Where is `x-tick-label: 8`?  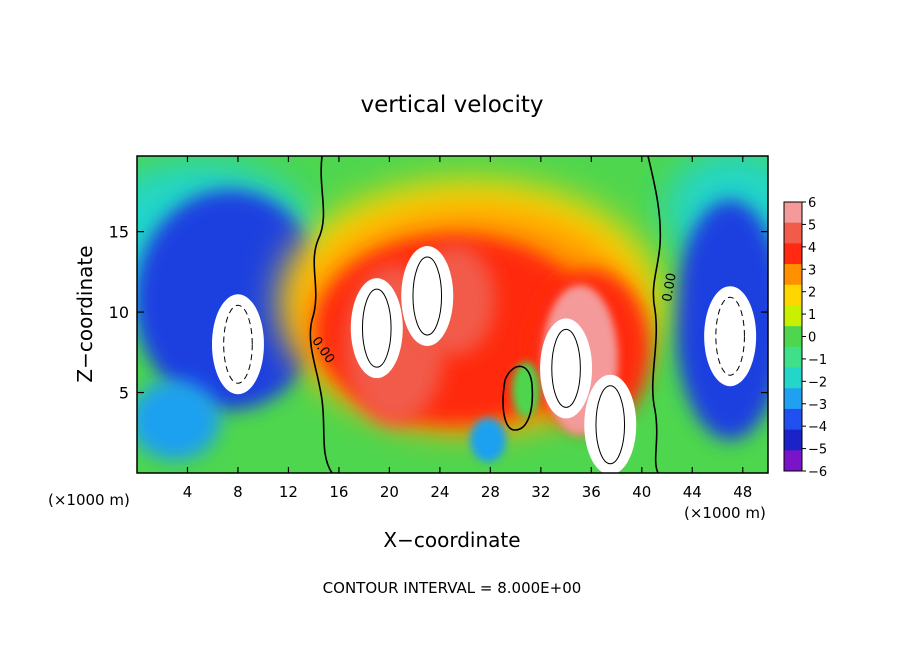
x-tick-label: 8 is located at coordinates (238, 492).